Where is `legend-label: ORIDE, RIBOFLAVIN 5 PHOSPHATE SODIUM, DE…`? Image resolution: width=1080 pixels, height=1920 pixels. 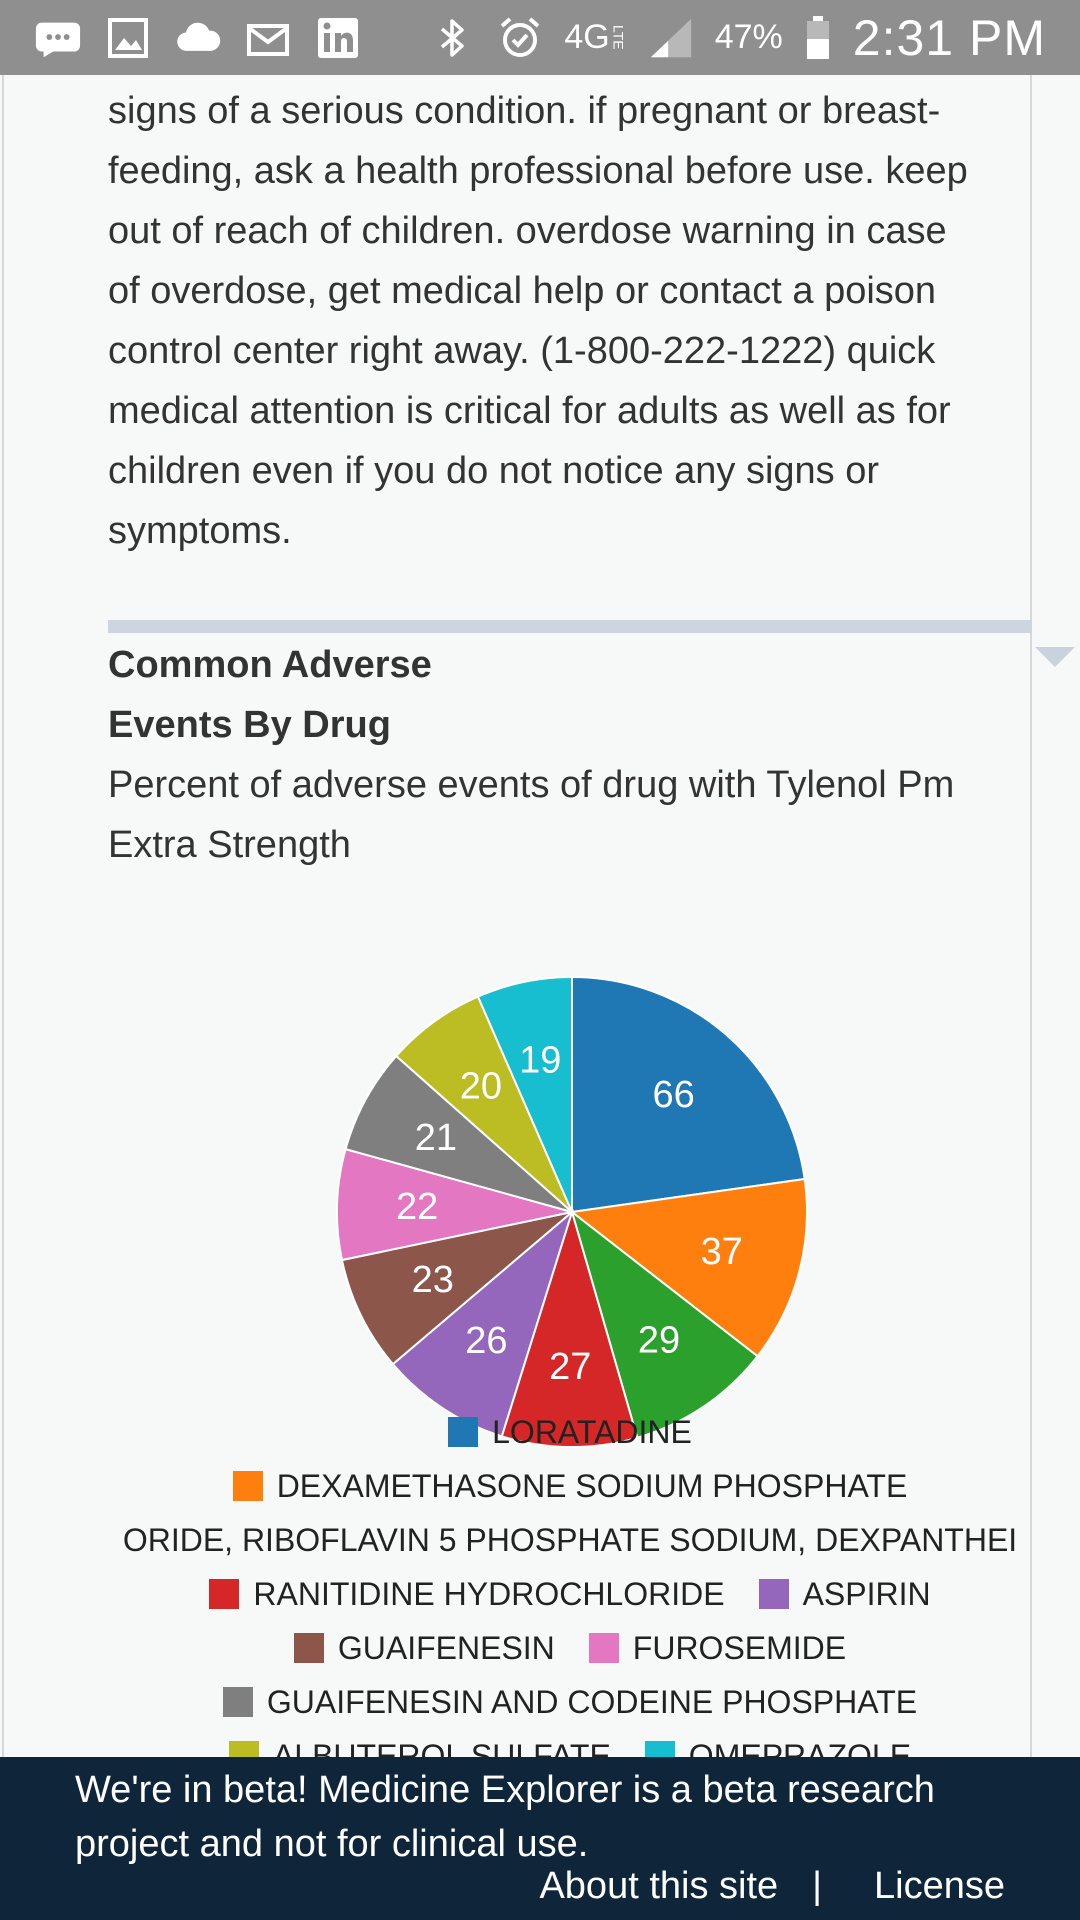 legend-label: ORIDE, RIBOFLAVIN 5 PHOSPHATE SODIUM, DE… is located at coordinates (570, 1539).